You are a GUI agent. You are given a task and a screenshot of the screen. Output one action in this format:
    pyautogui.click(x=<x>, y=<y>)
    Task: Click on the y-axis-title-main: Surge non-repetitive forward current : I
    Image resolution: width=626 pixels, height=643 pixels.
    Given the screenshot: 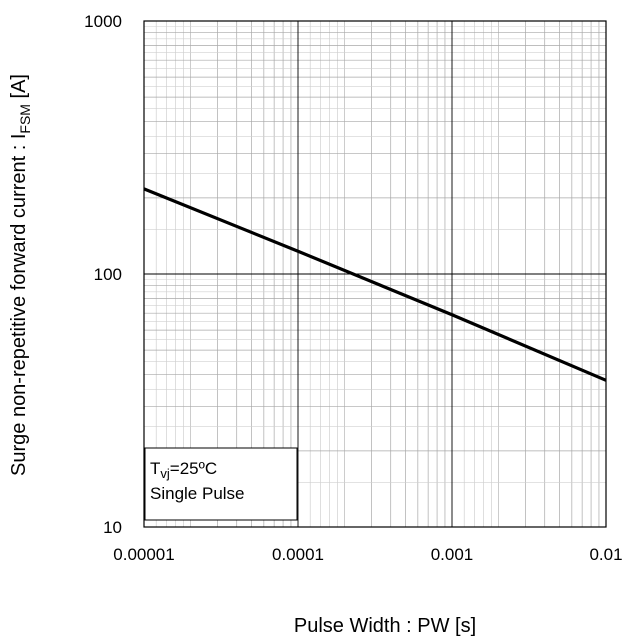 What is the action you would take?
    pyautogui.click(x=19, y=305)
    